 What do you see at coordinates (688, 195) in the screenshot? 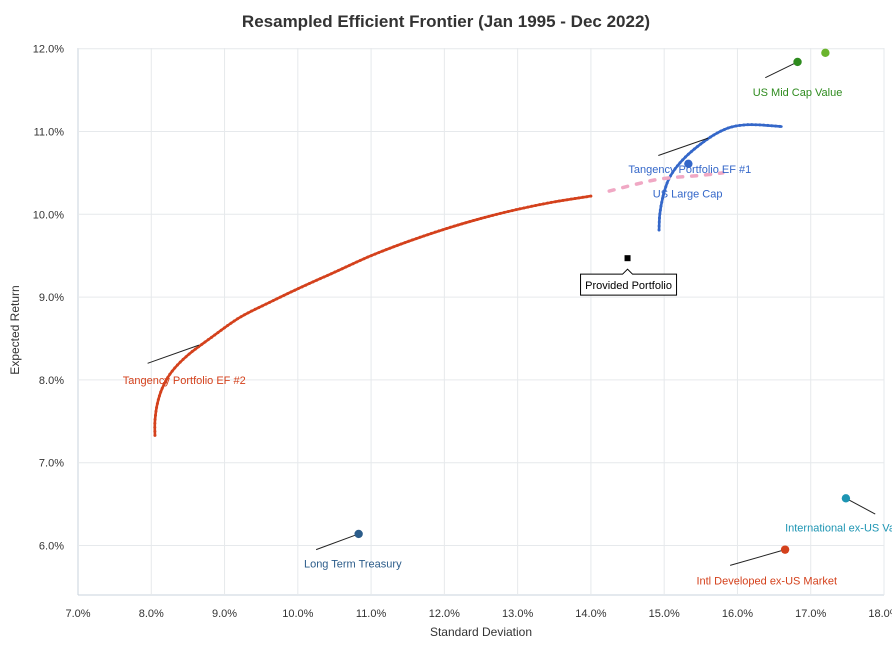
I see `annotation-label: US Large Cap` at bounding box center [688, 195].